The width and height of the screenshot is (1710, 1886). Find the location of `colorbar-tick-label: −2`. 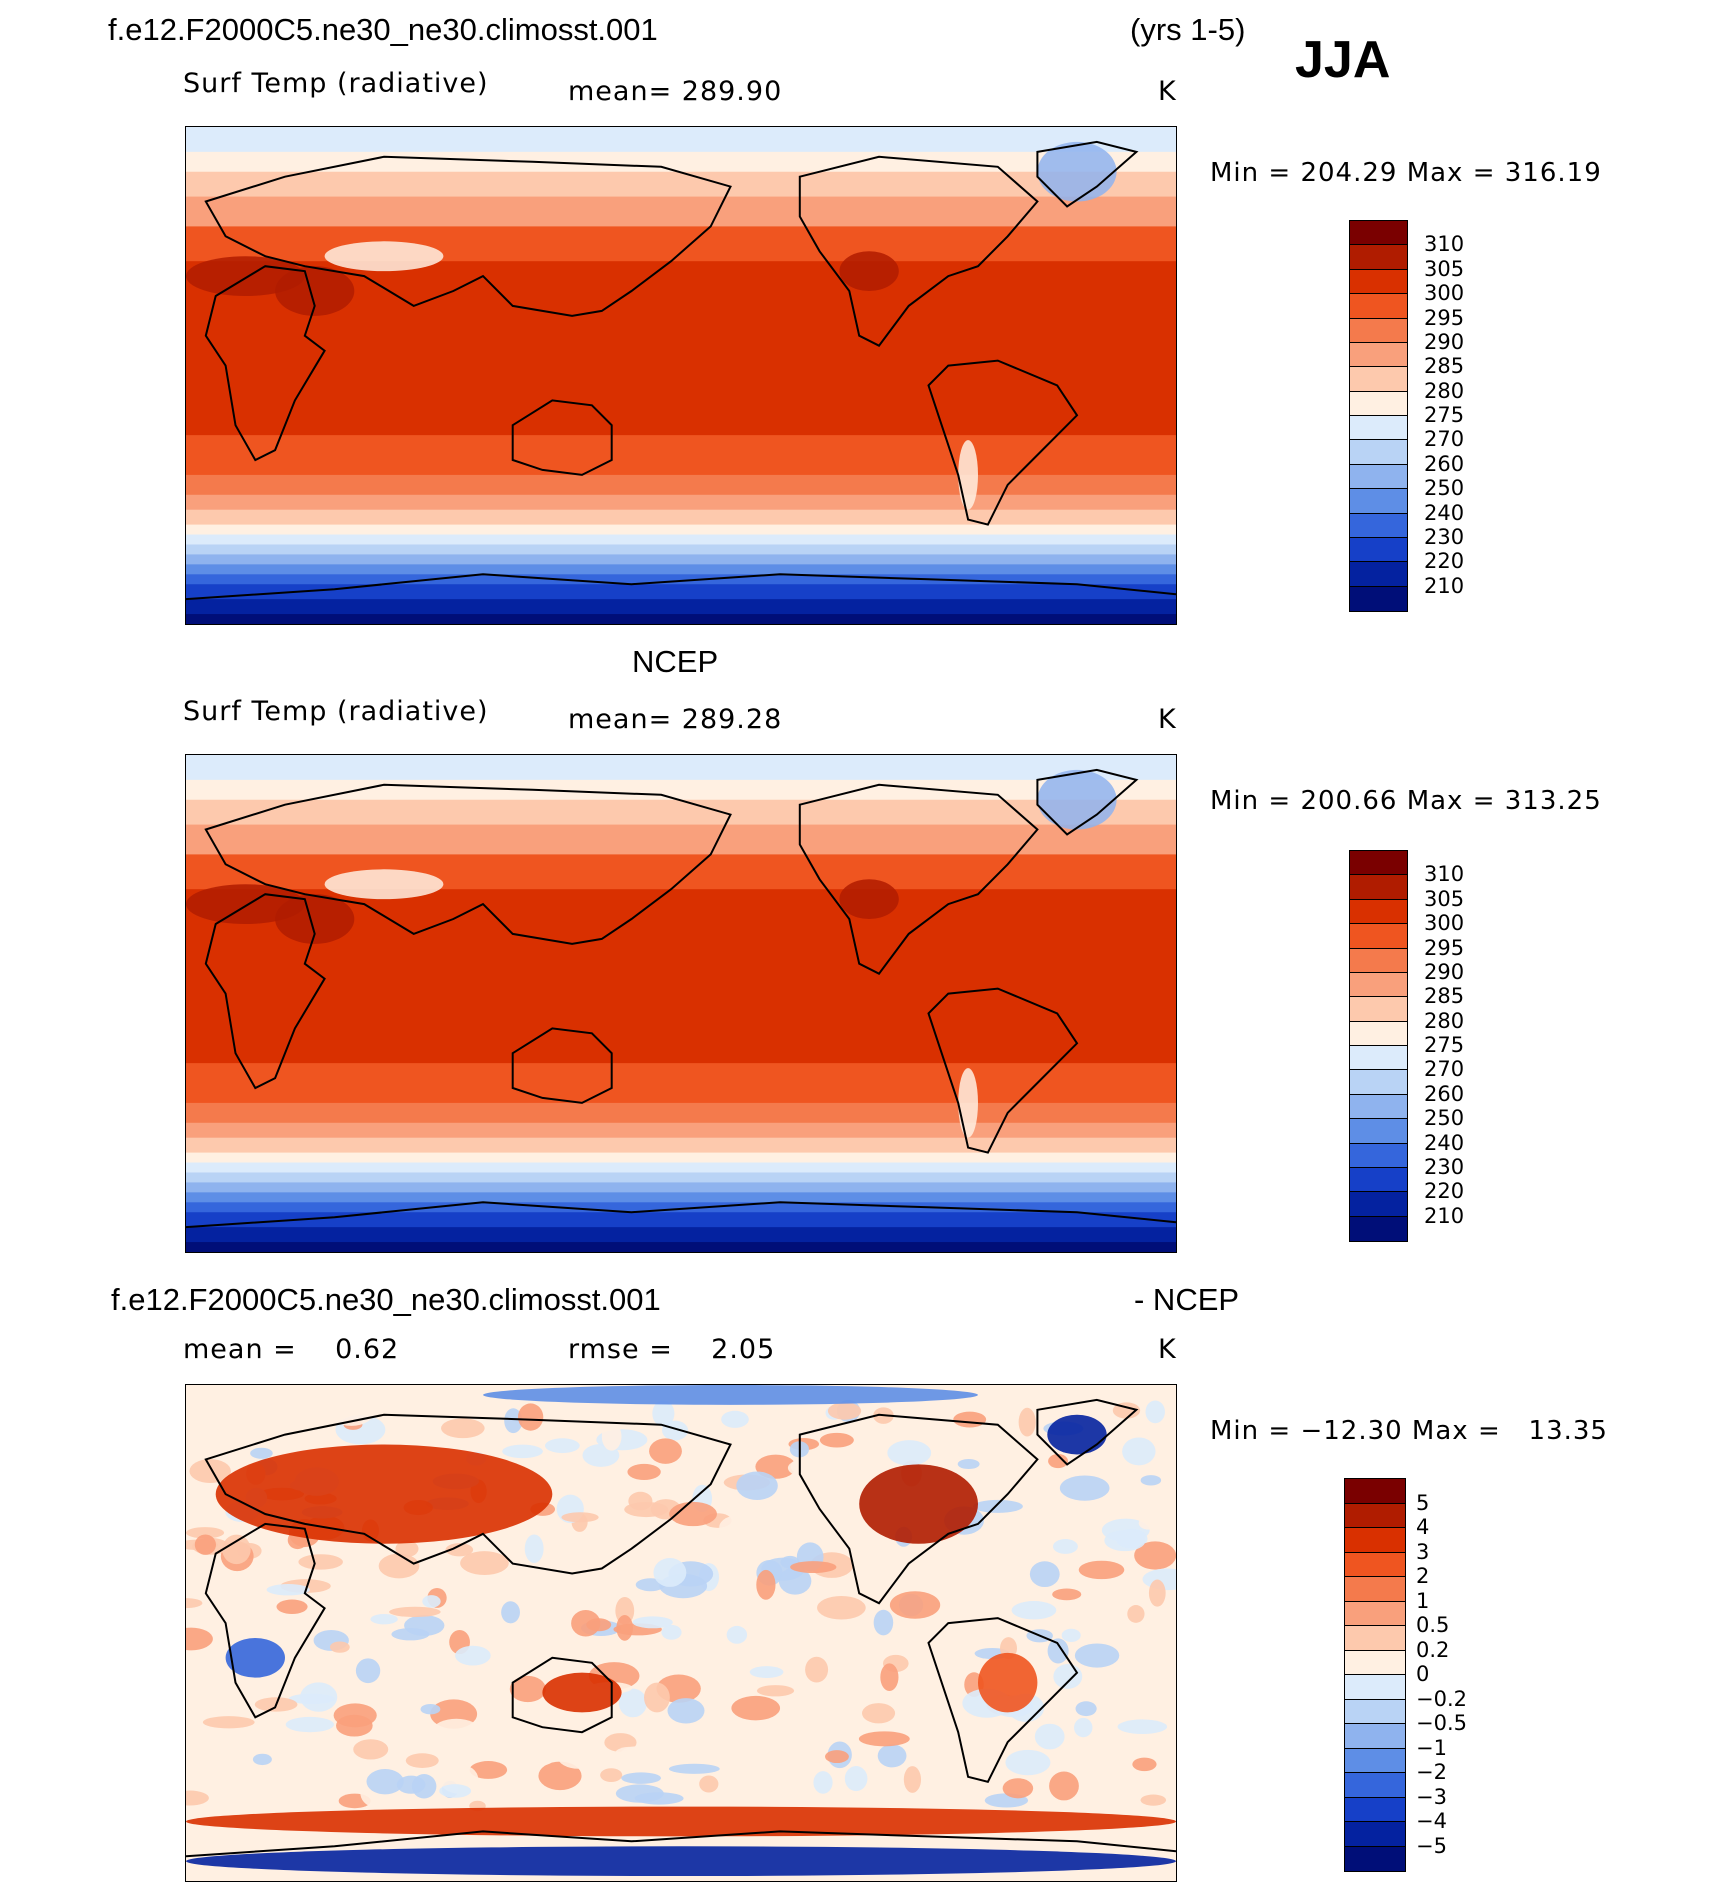

colorbar-tick-label: −2 is located at coordinates (1431, 1772).